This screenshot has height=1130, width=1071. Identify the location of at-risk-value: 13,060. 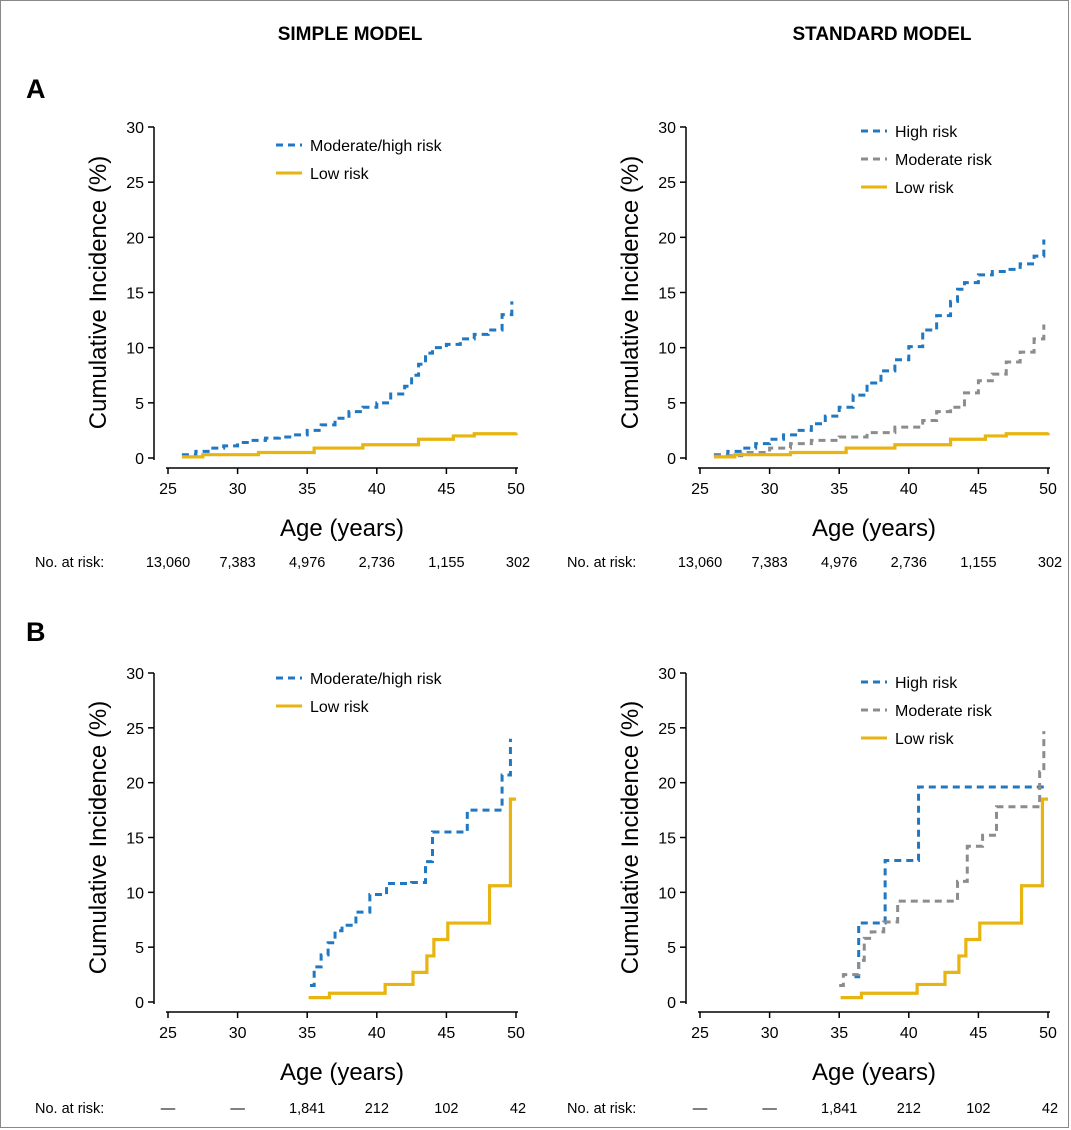
(168, 563).